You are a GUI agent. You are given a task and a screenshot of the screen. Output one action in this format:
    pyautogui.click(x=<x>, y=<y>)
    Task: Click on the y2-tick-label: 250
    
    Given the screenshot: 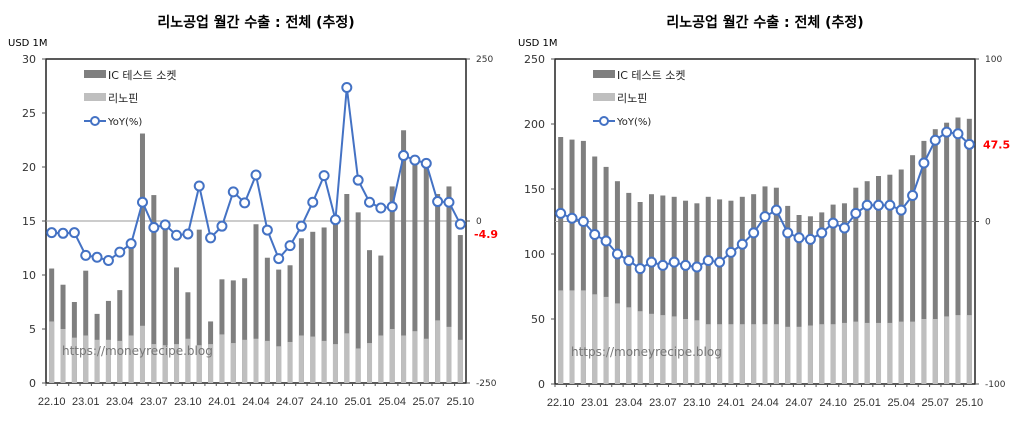 What is the action you would take?
    pyautogui.click(x=484, y=60)
    